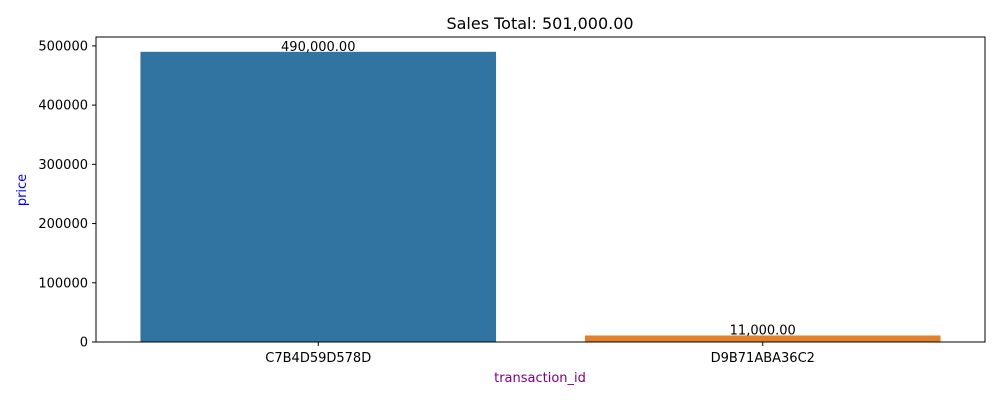 This screenshot has width=1000, height=400. I want to click on data-label-D9B71ABA36C2: 11,000.00, so click(763, 330).